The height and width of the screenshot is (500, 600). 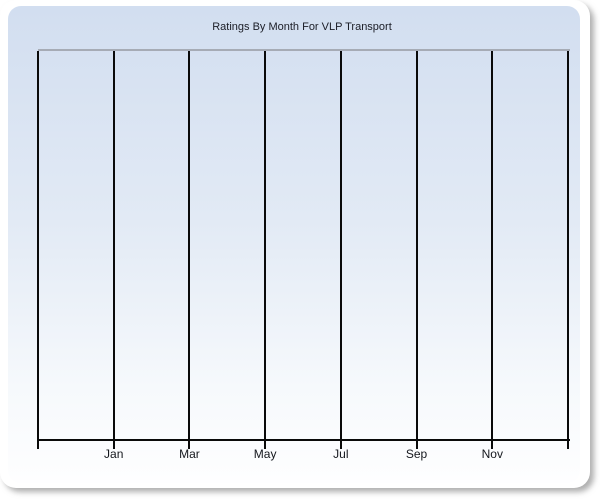 What do you see at coordinates (189, 454) in the screenshot?
I see `x-tick-label: Mar` at bounding box center [189, 454].